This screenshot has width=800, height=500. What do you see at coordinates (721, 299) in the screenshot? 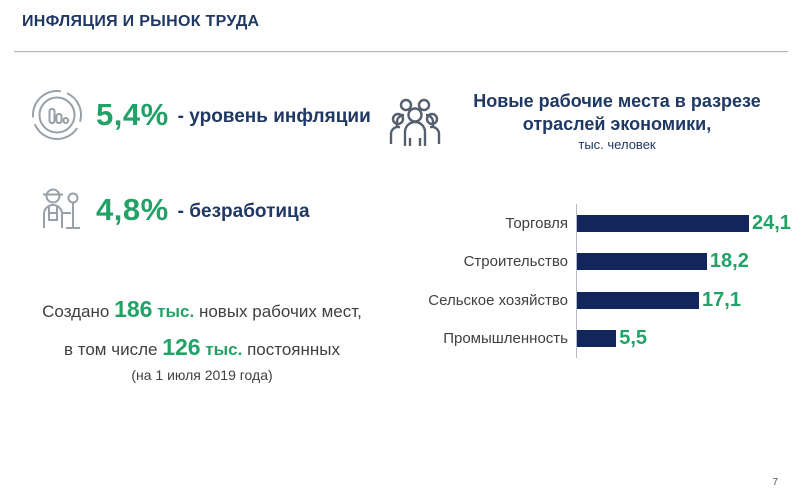
I see `chart-value-label: 17,1` at bounding box center [721, 299].